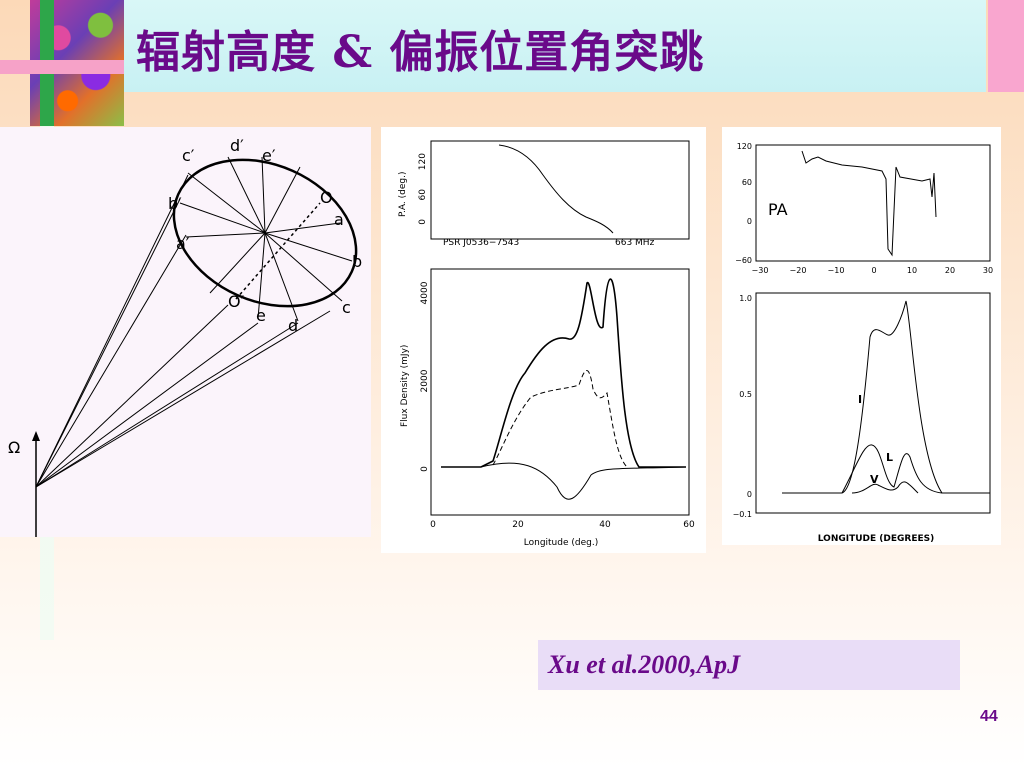 This screenshot has width=1024, height=768. I want to click on label-o-prime: O′, so click(236, 301).